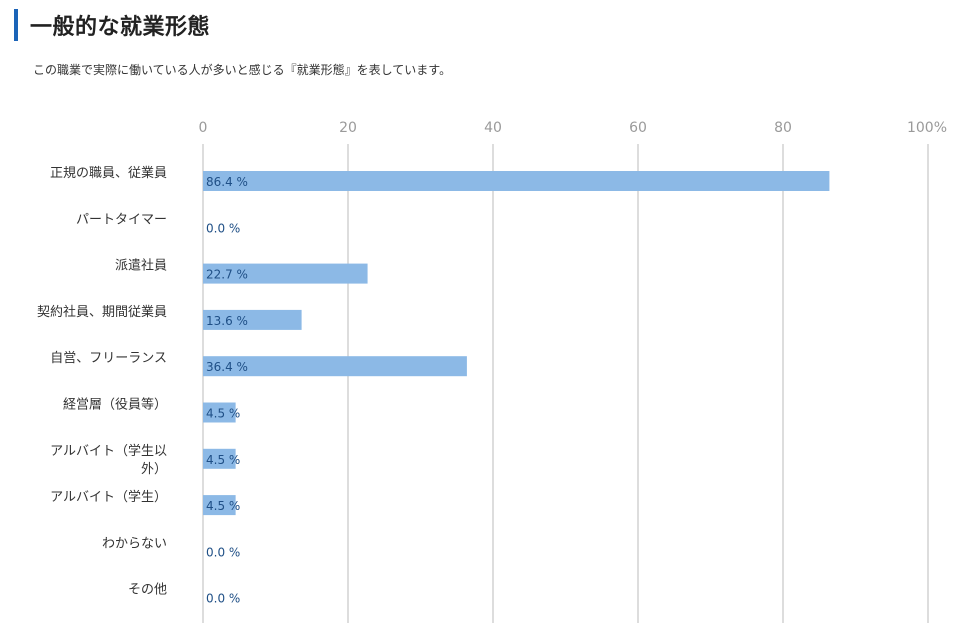 The width and height of the screenshot is (960, 639). Describe the element at coordinates (154, 469) in the screenshot. I see `category-label: 外）` at that location.